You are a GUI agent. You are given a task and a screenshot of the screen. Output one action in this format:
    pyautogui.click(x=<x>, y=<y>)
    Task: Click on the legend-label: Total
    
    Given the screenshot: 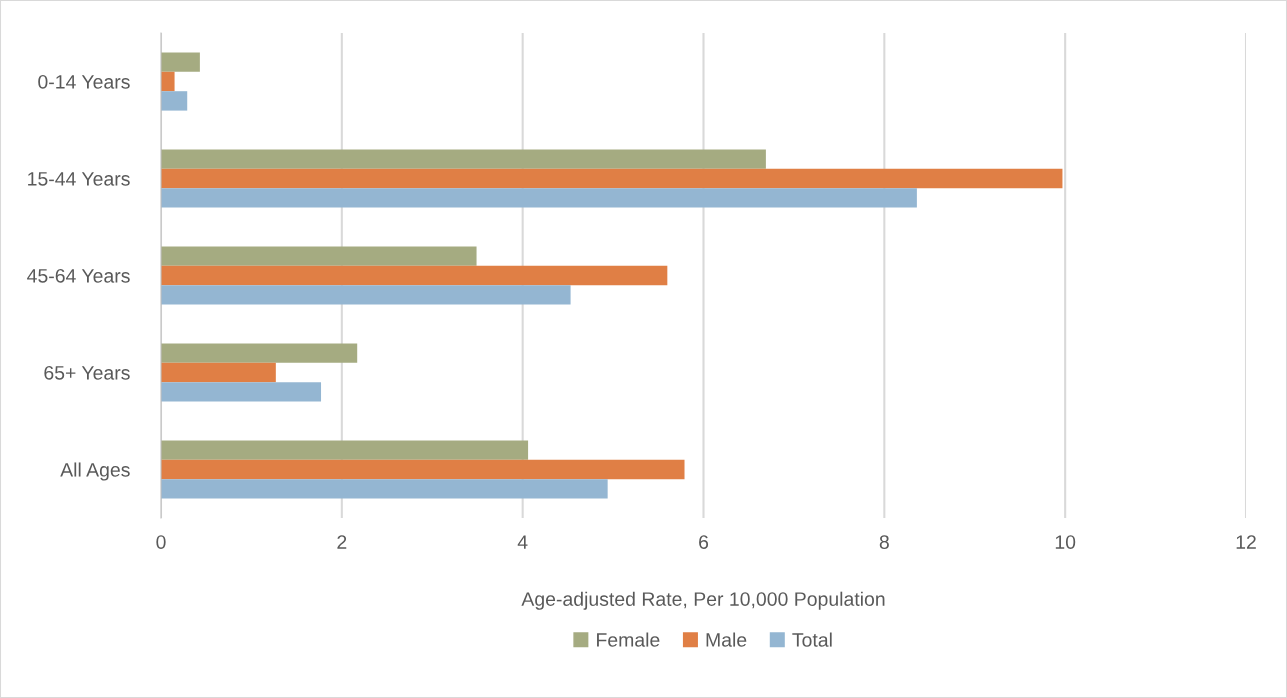 What is the action you would take?
    pyautogui.click(x=812, y=639)
    